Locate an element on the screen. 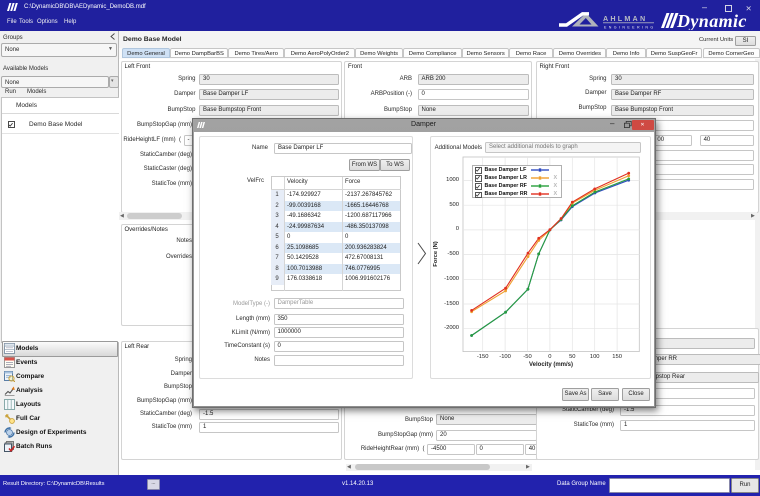 This screenshot has width=760, height=496. svg-text: Dynamic is located at coordinates (711, 21).